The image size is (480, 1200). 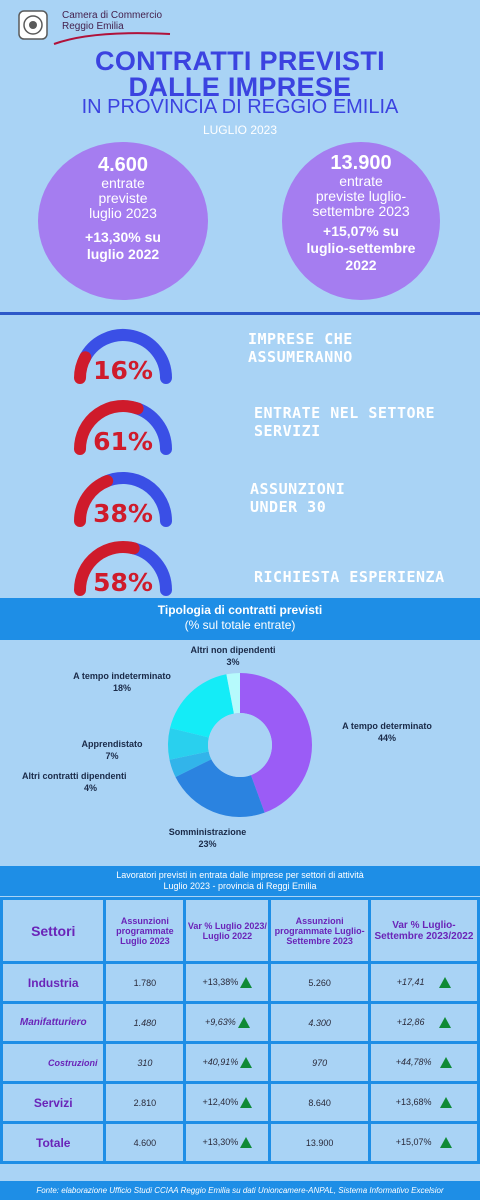 What do you see at coordinates (387, 732) in the screenshot?
I see `slice-label-0: A tempo determinato 44%` at bounding box center [387, 732].